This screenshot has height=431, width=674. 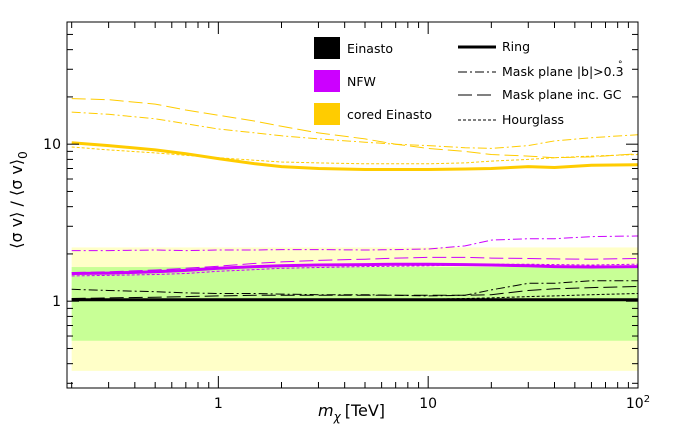 What do you see at coordinates (370, 48) in the screenshot?
I see `legend-label-einasto: Einasto` at bounding box center [370, 48].